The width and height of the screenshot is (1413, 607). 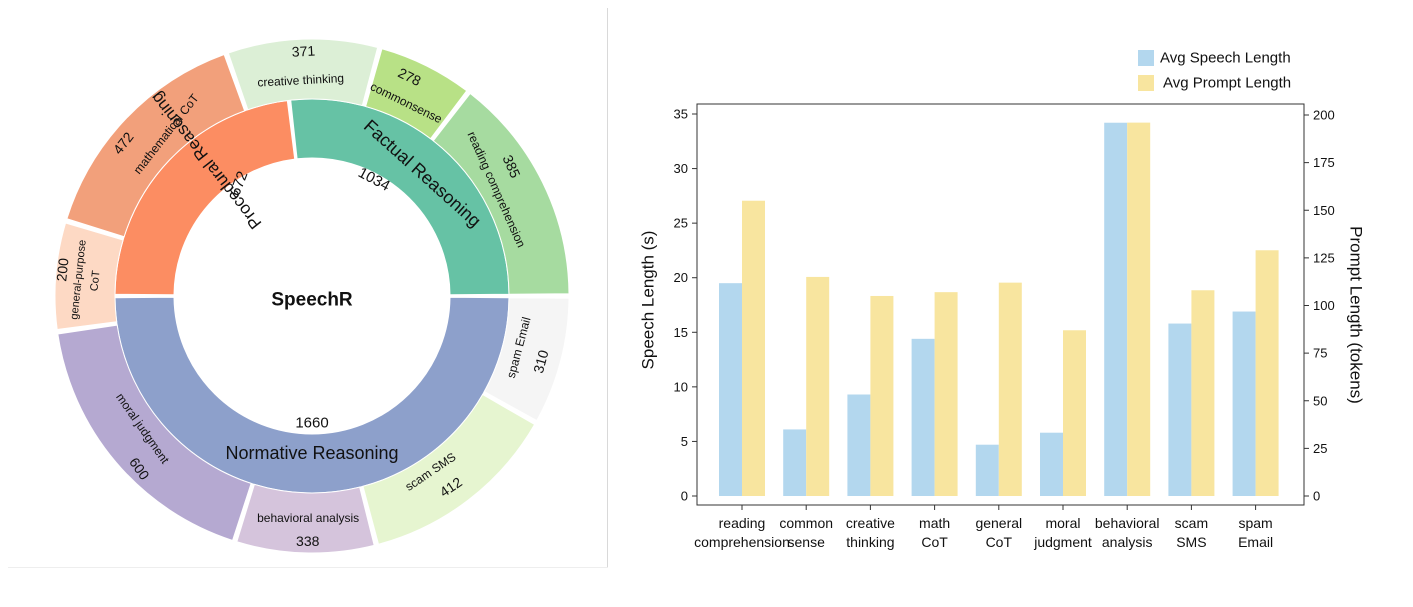 I want to click on x-tick-label-spam-email-2: Email, so click(x=1255, y=542).